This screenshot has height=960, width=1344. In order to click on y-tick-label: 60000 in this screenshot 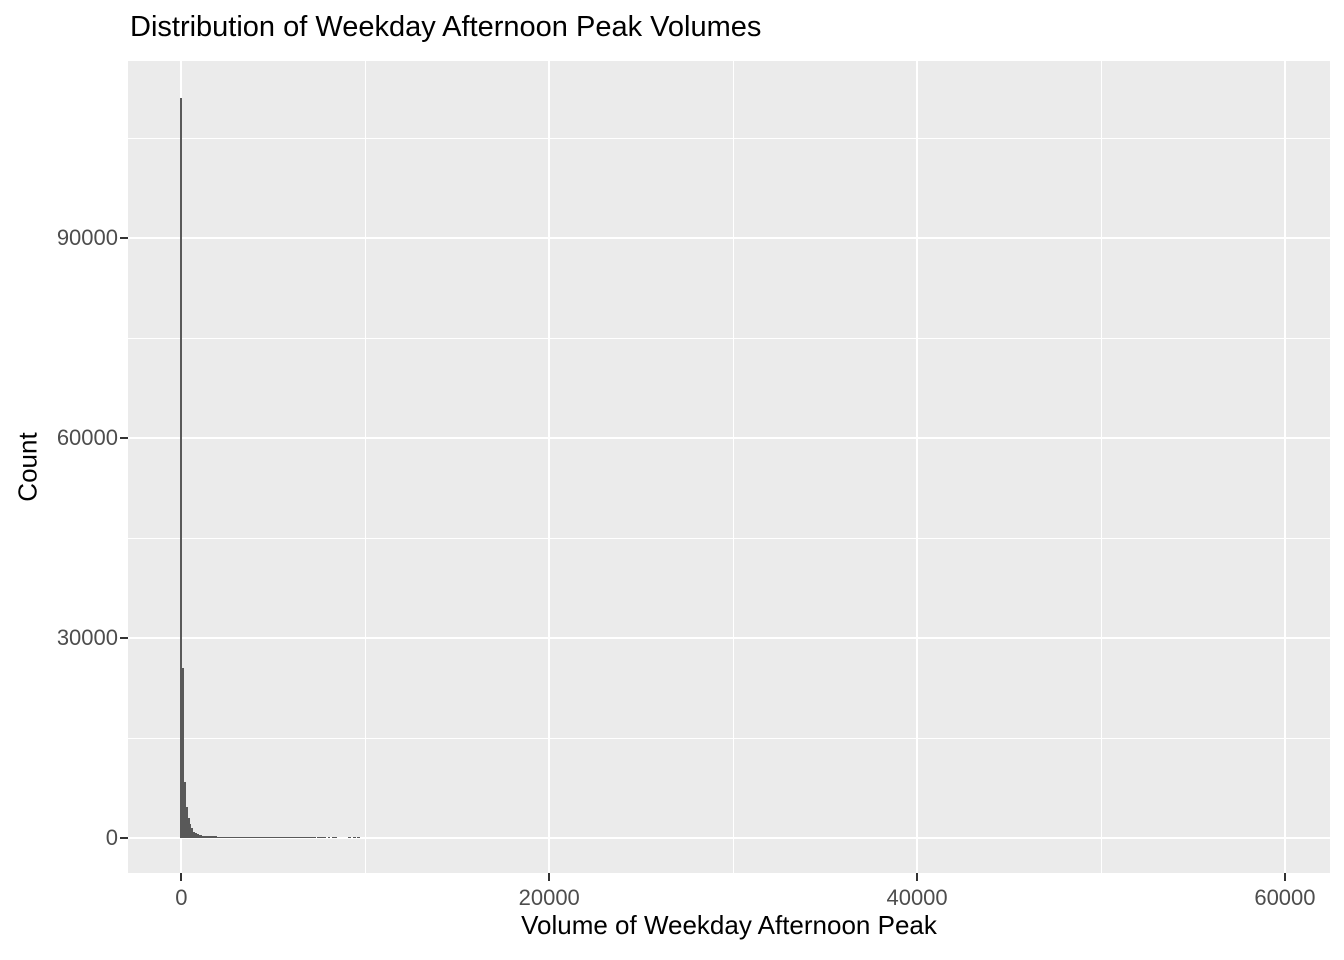, I will do `click(87, 437)`.